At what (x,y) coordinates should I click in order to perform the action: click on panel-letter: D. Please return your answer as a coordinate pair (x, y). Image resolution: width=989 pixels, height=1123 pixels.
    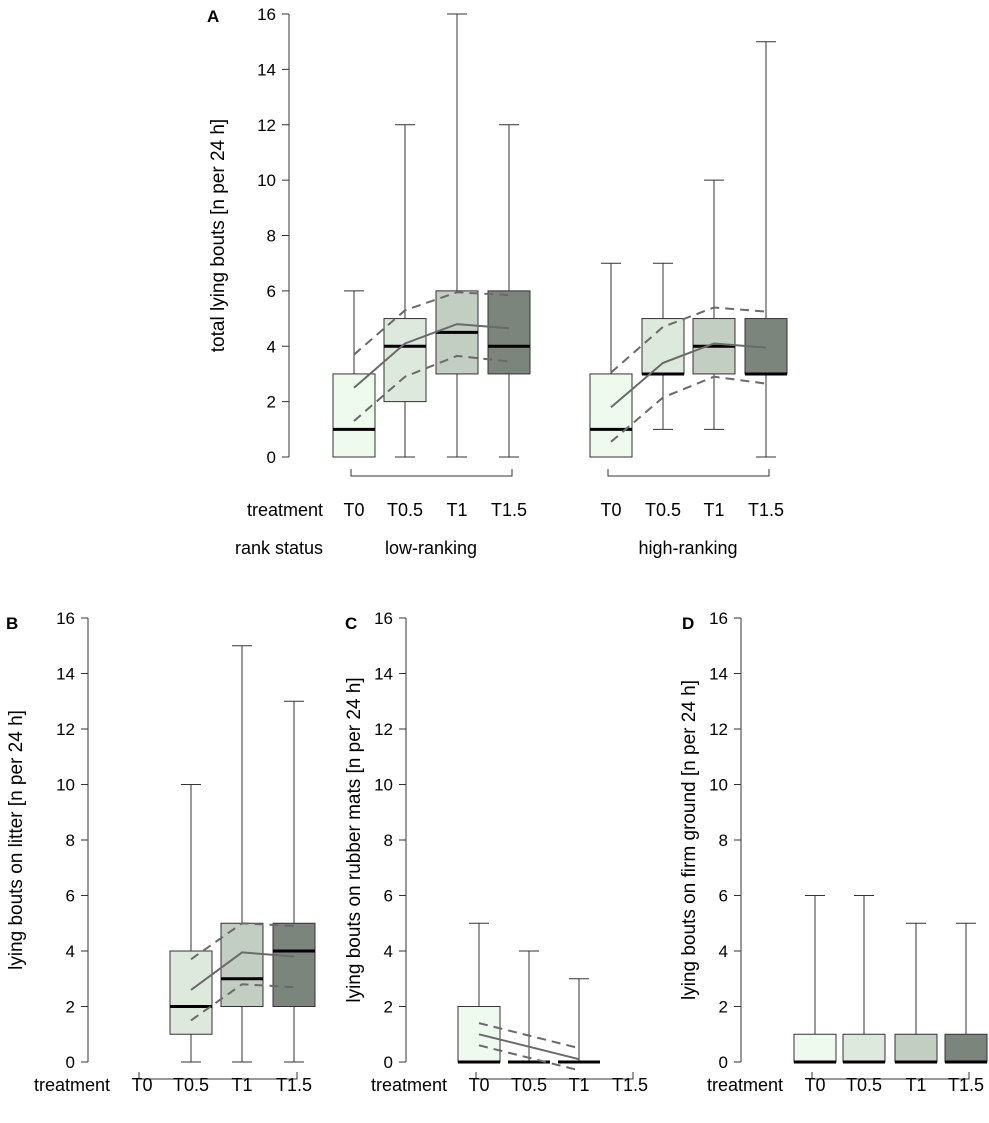
    Looking at the image, I should click on (688, 623).